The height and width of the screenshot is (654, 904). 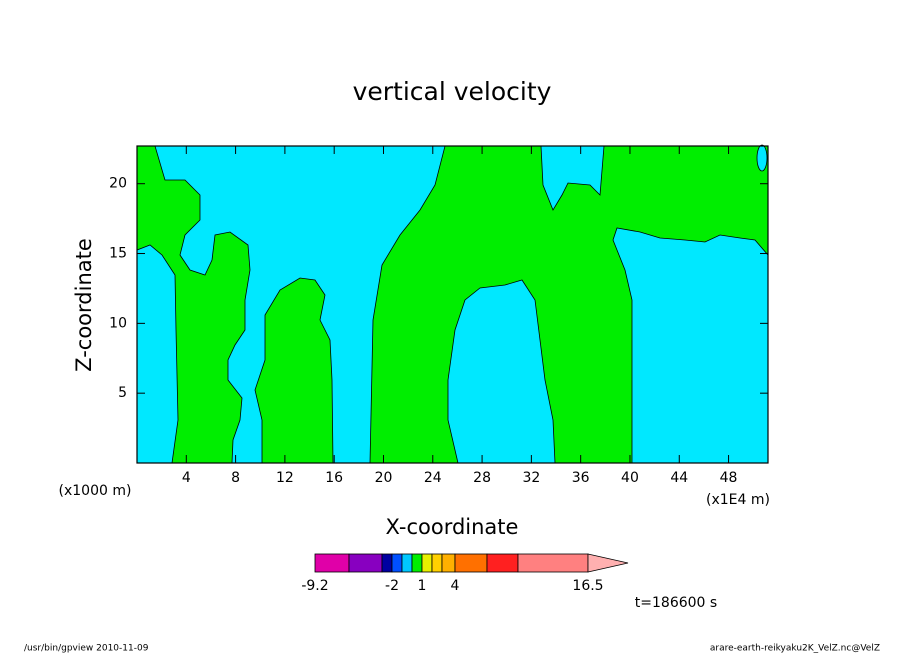 What do you see at coordinates (455, 586) in the screenshot?
I see `colorbar-label: 4` at bounding box center [455, 586].